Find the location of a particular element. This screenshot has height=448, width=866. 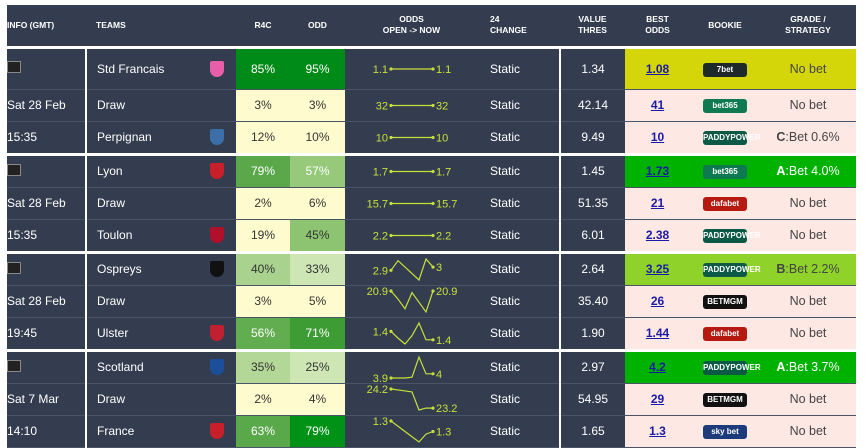

best-odds-link: 3.25 is located at coordinates (657, 269).